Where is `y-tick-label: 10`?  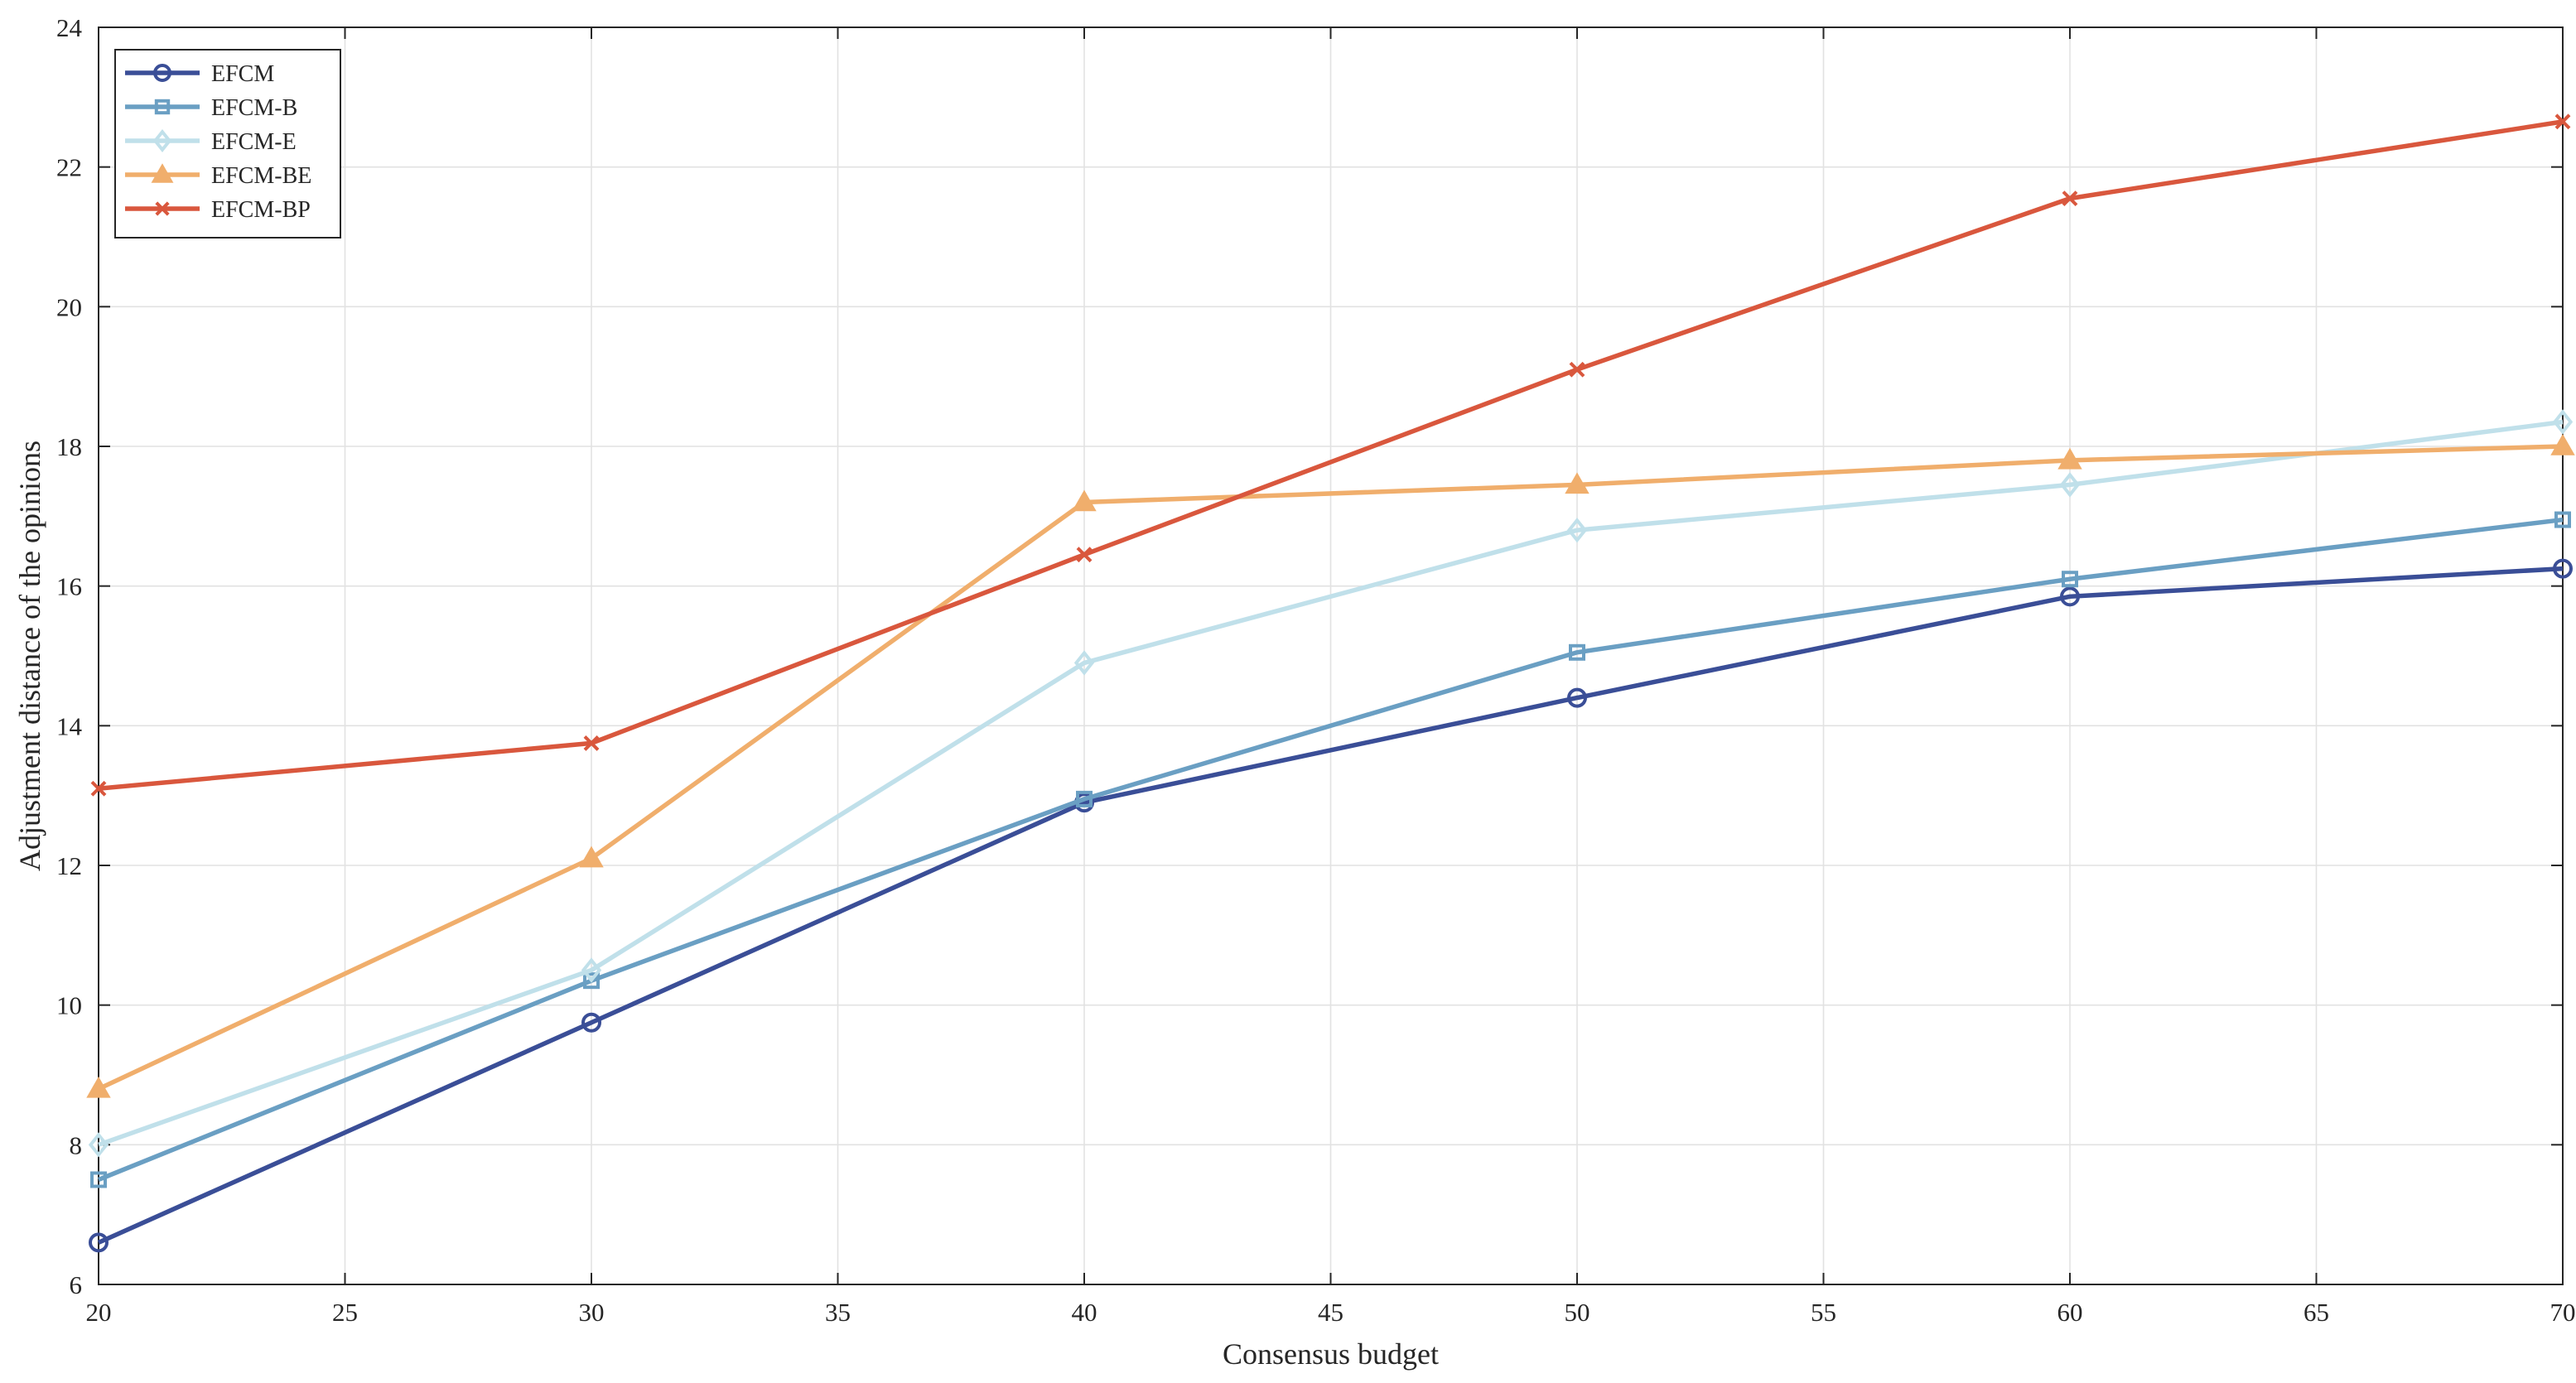 y-tick-label: 10 is located at coordinates (69, 1005).